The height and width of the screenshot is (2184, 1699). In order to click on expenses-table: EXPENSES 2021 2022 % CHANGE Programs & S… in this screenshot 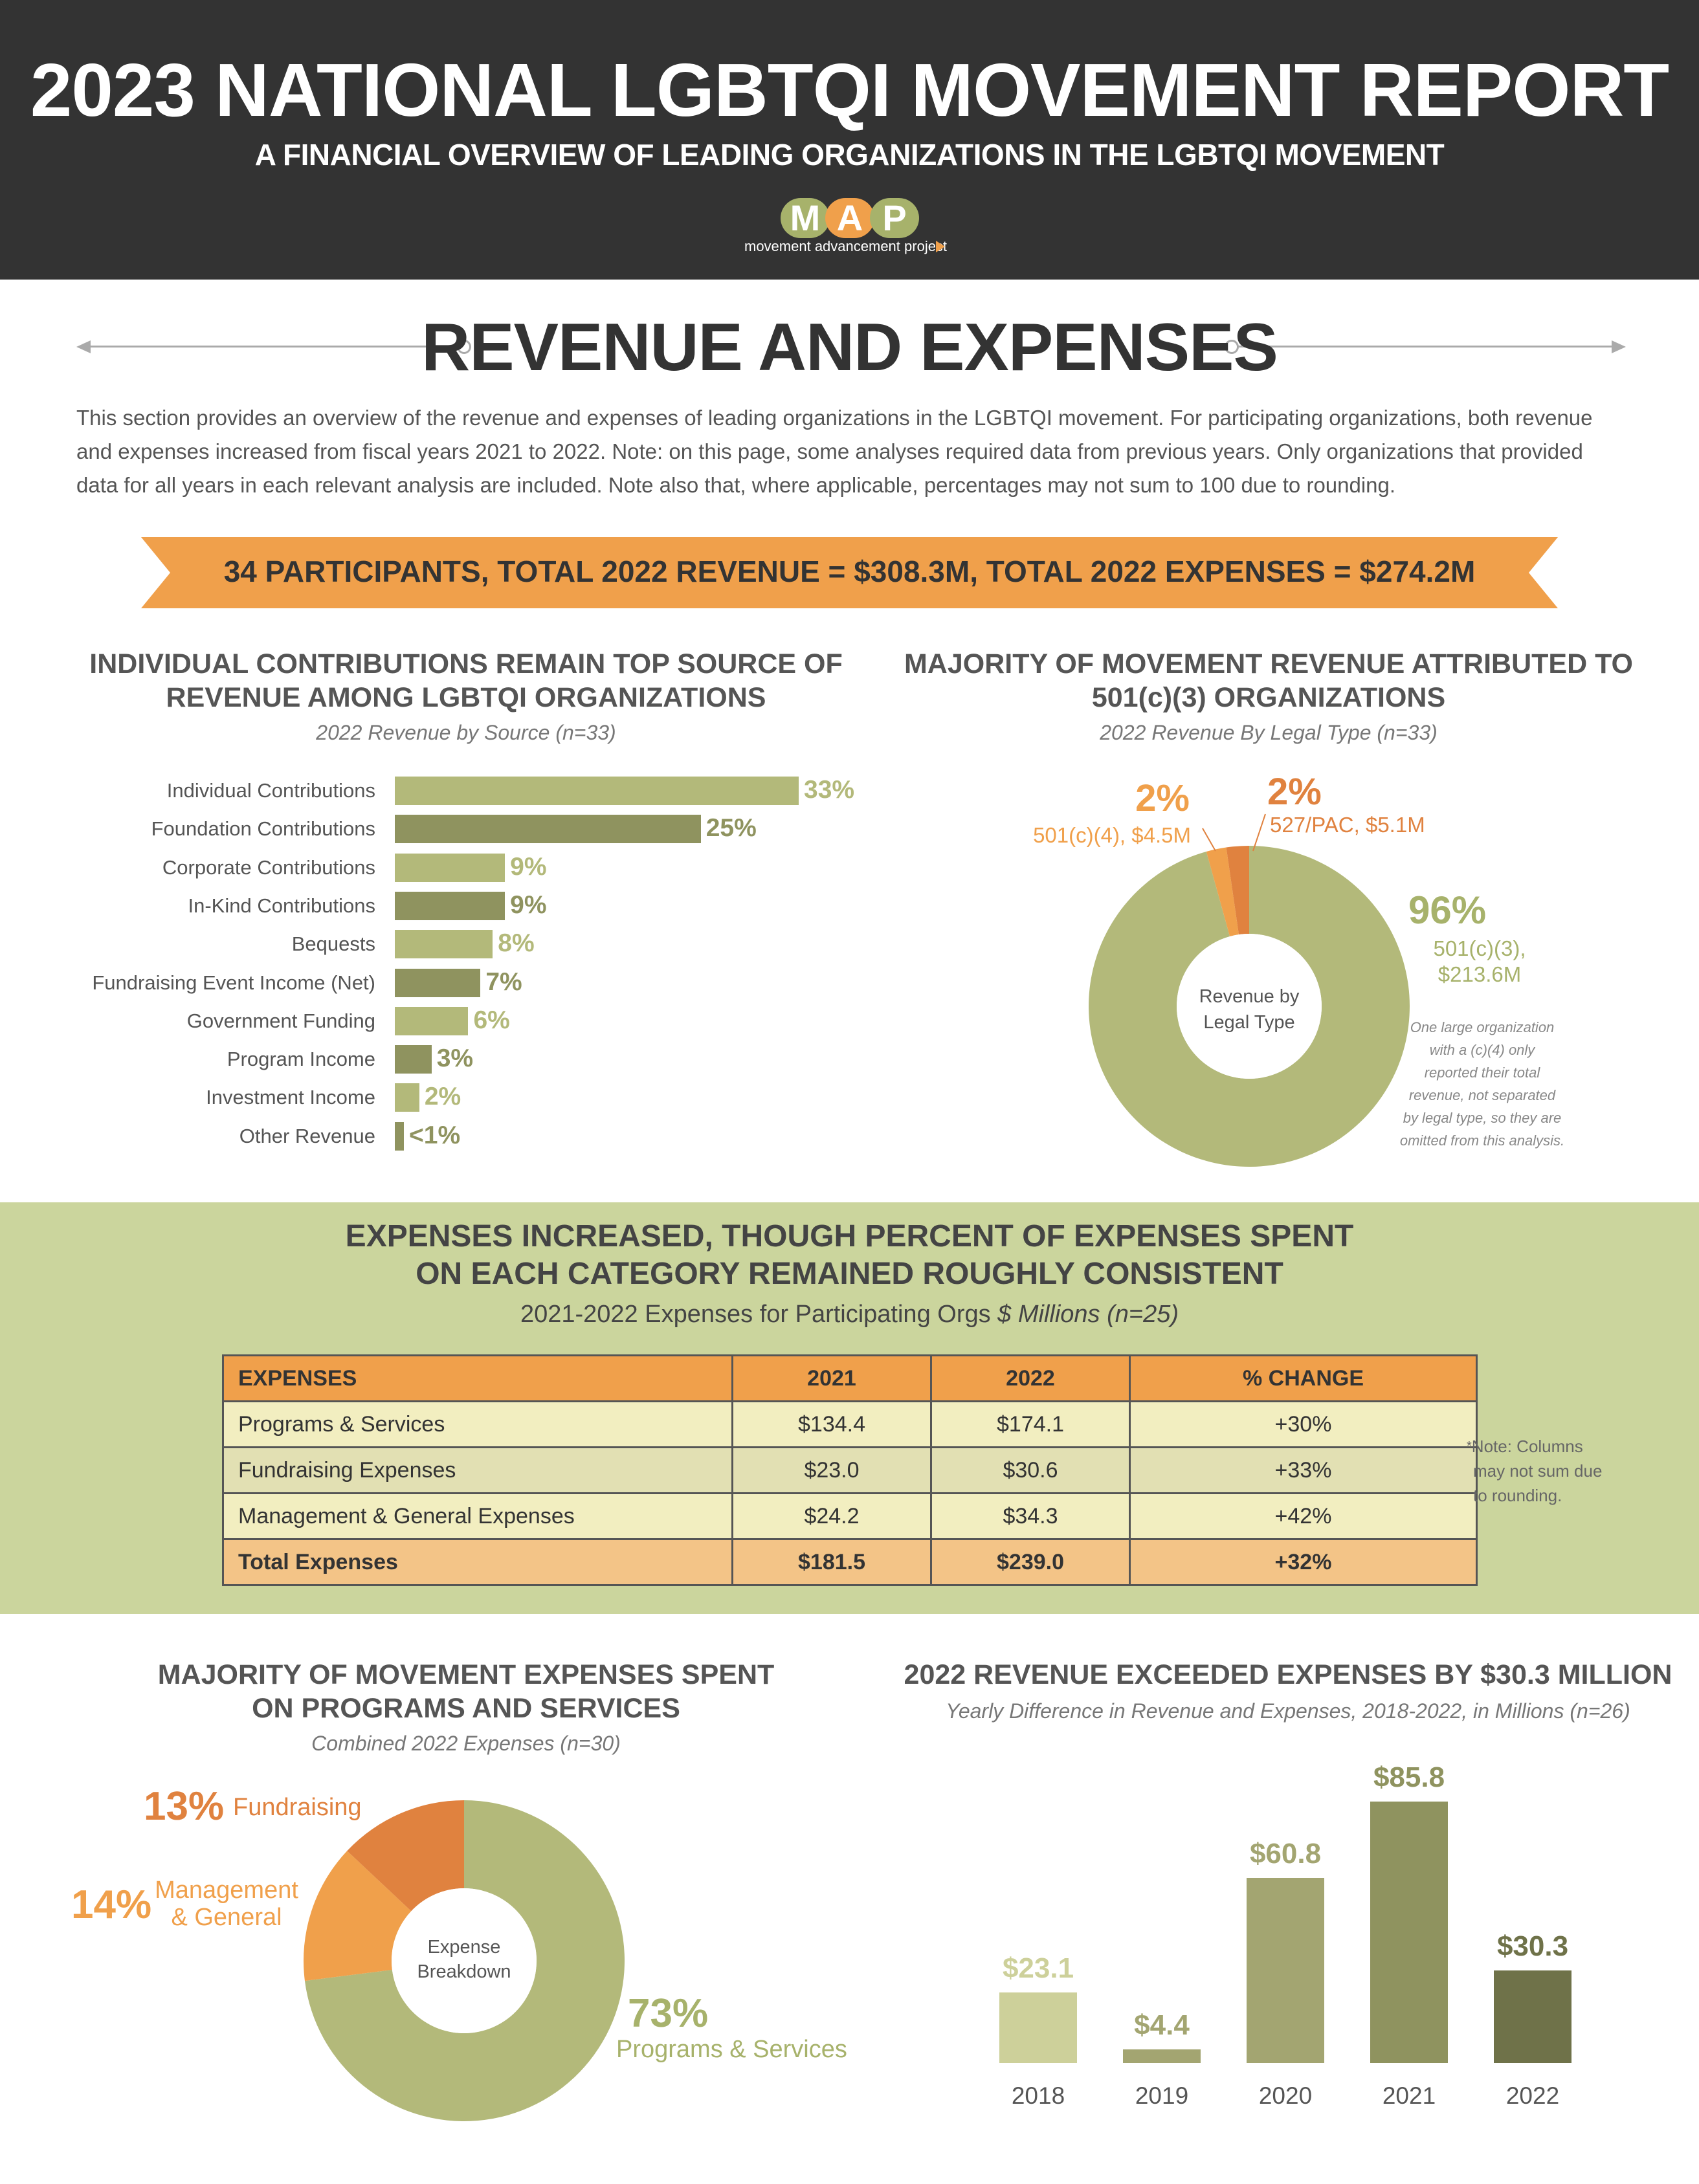, I will do `click(850, 1470)`.